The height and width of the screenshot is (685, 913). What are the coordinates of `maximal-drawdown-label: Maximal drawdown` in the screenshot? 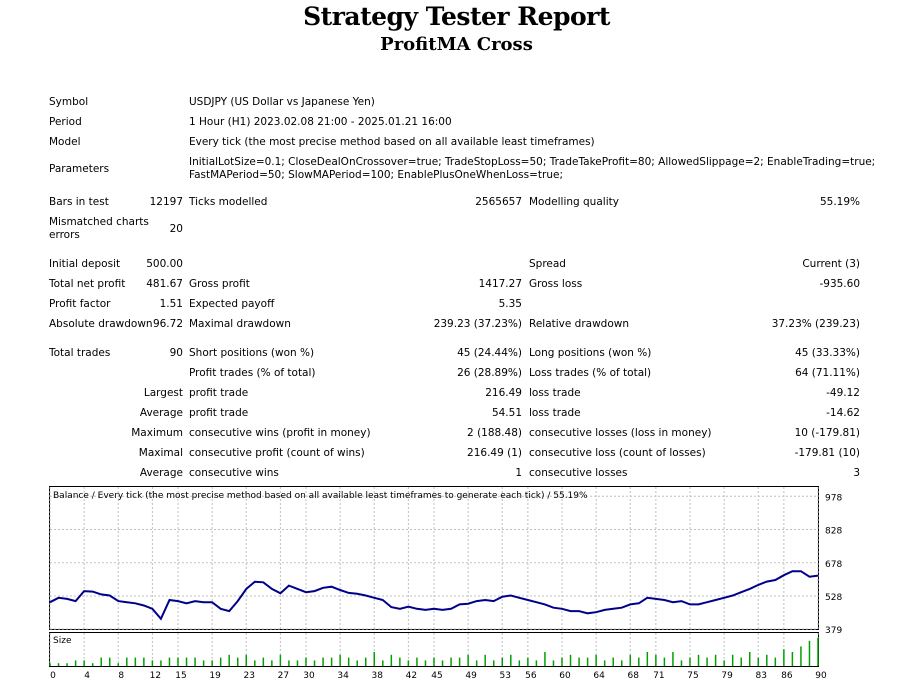 It's located at (240, 324).